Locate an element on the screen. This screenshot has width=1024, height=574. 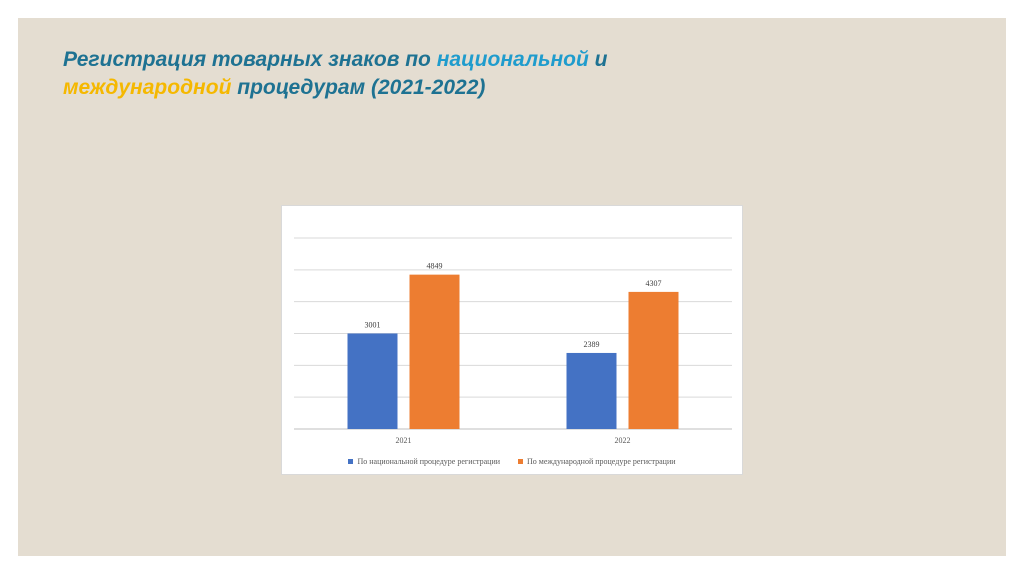
title-part-5: процедурам (2021-2022) is located at coordinates (358, 87).